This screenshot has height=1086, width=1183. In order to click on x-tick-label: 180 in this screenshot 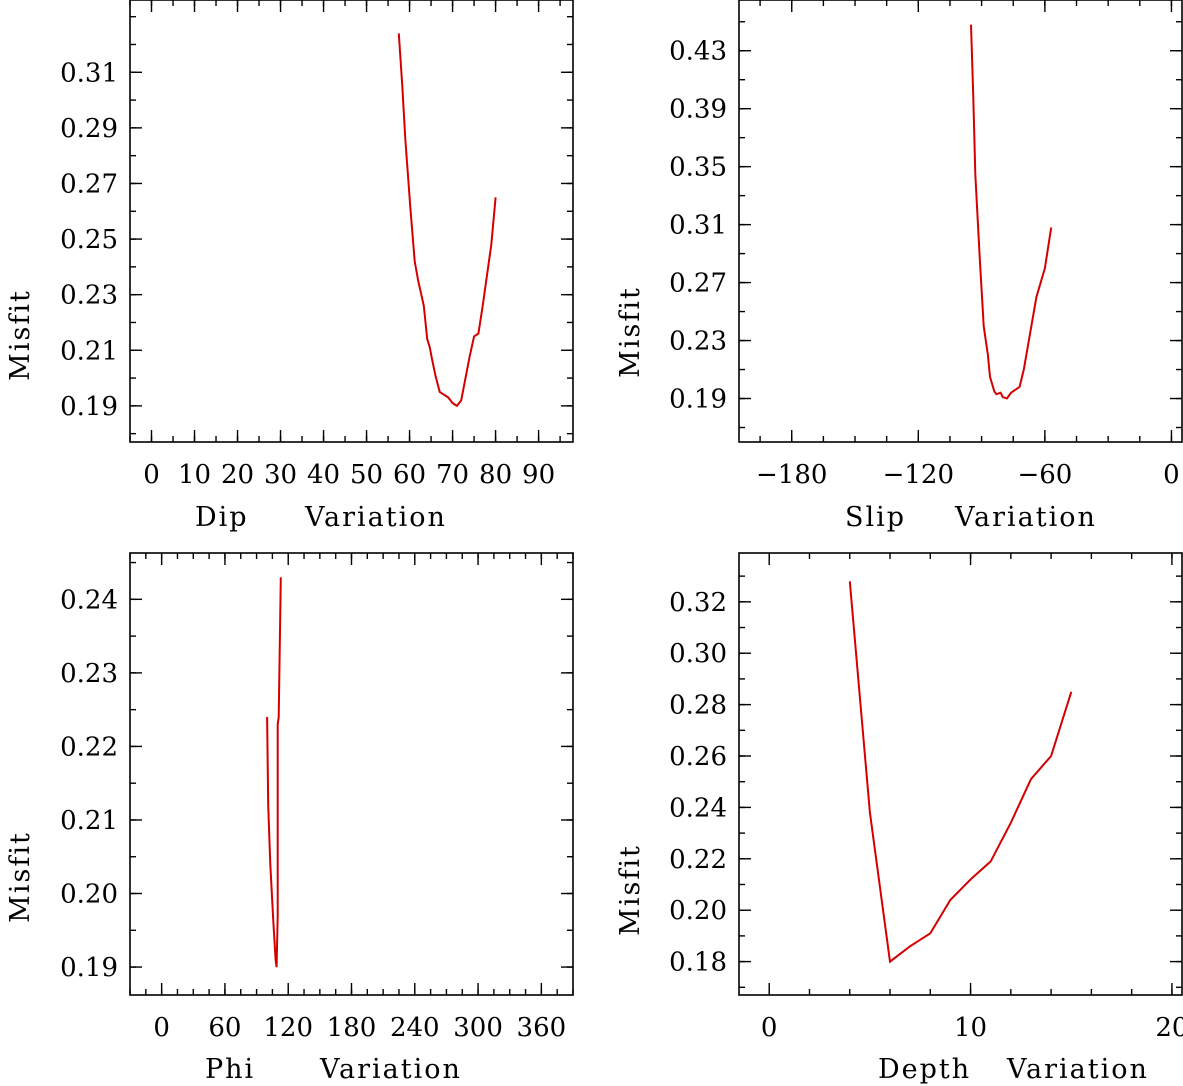, I will do `click(352, 1028)`.